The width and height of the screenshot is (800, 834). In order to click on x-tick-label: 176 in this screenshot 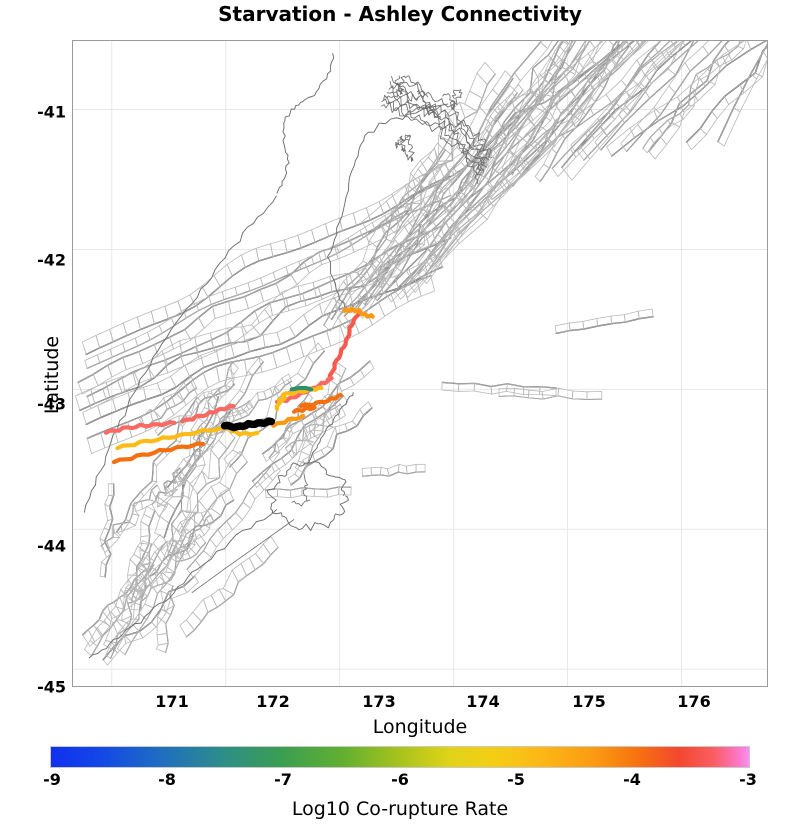, I will do `click(694, 701)`.